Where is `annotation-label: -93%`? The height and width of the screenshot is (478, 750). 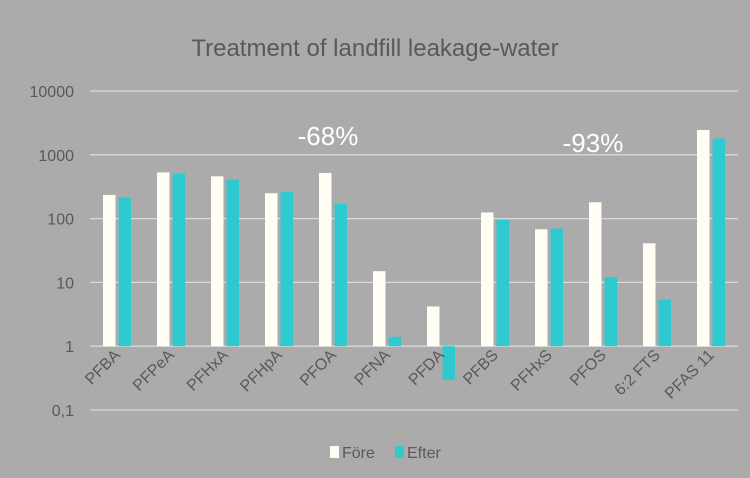 annotation-label: -93% is located at coordinates (593, 143).